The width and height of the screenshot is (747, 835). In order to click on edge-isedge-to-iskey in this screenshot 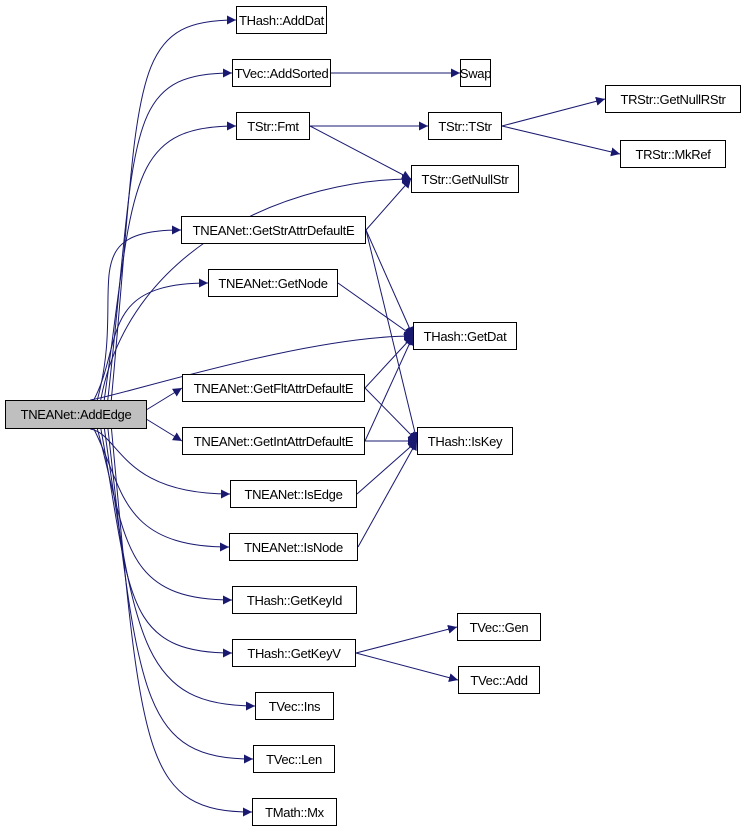, I will do `click(387, 467)`.